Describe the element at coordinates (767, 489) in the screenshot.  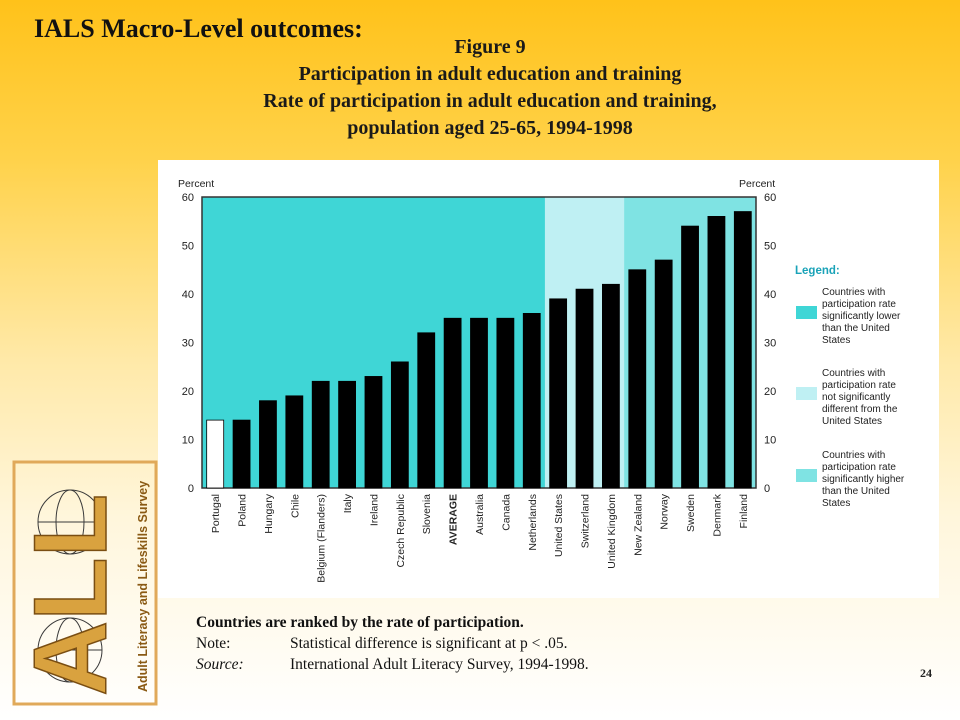
I see `y-tick-right: 0` at that location.